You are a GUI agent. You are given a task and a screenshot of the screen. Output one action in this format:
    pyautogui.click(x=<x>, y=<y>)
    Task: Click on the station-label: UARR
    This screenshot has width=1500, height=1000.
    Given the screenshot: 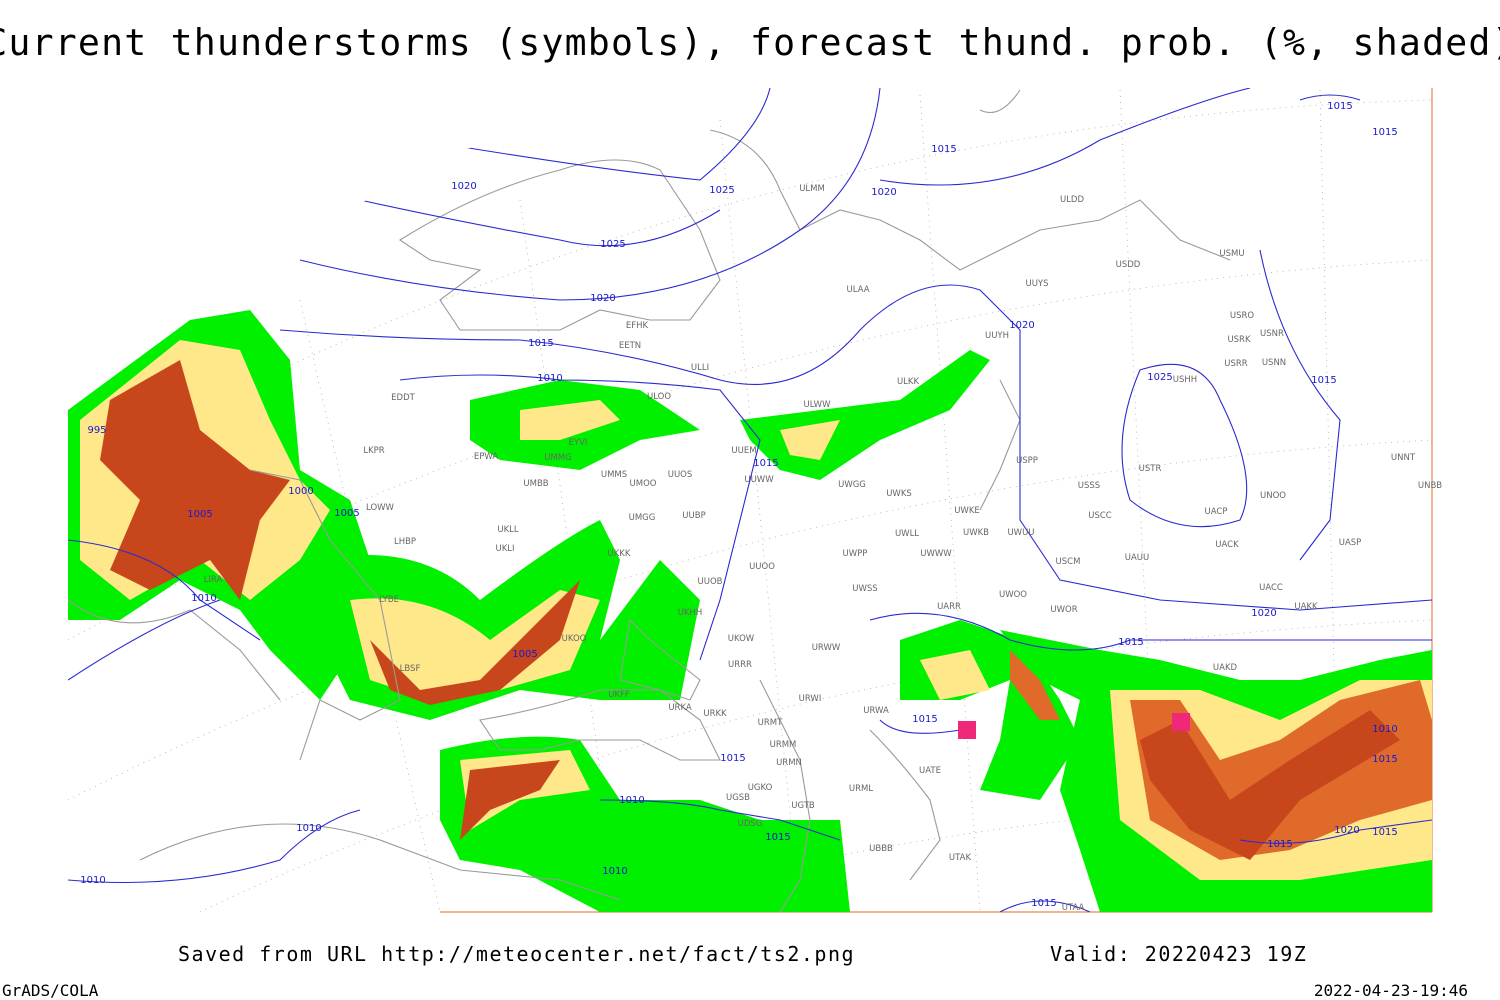 What is the action you would take?
    pyautogui.click(x=949, y=607)
    